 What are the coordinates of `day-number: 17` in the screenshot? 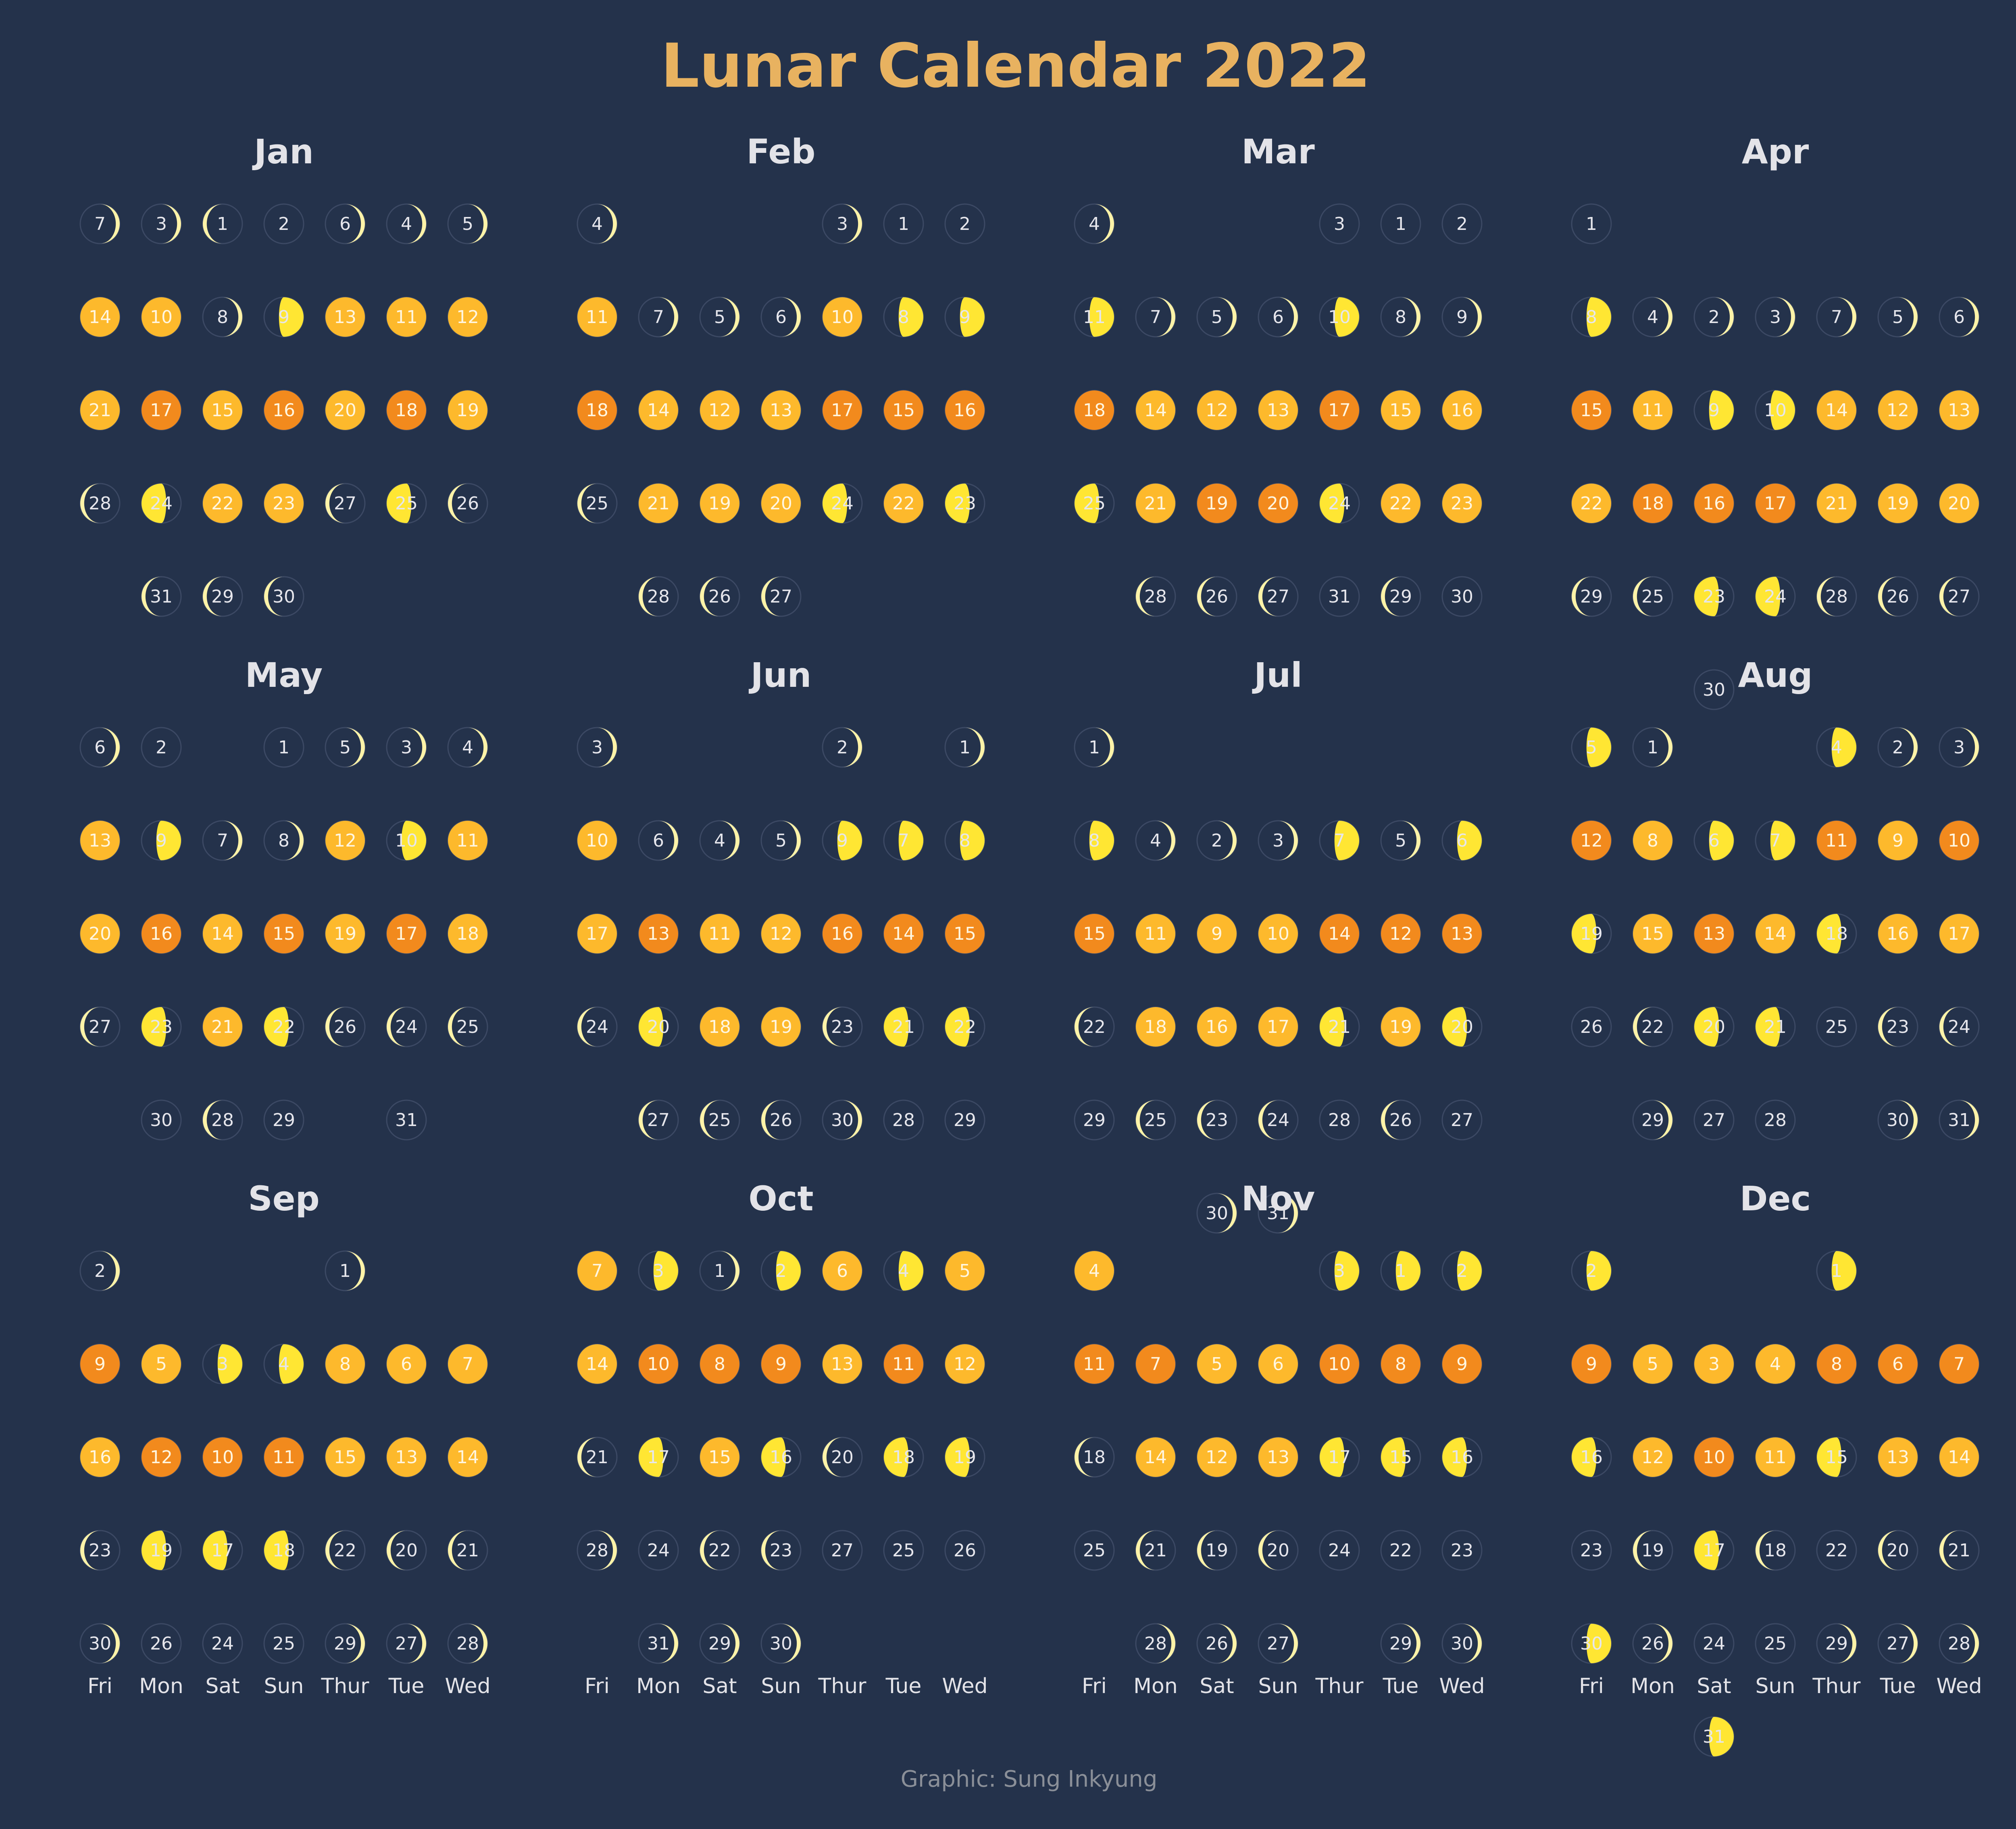 It's located at (1959, 934).